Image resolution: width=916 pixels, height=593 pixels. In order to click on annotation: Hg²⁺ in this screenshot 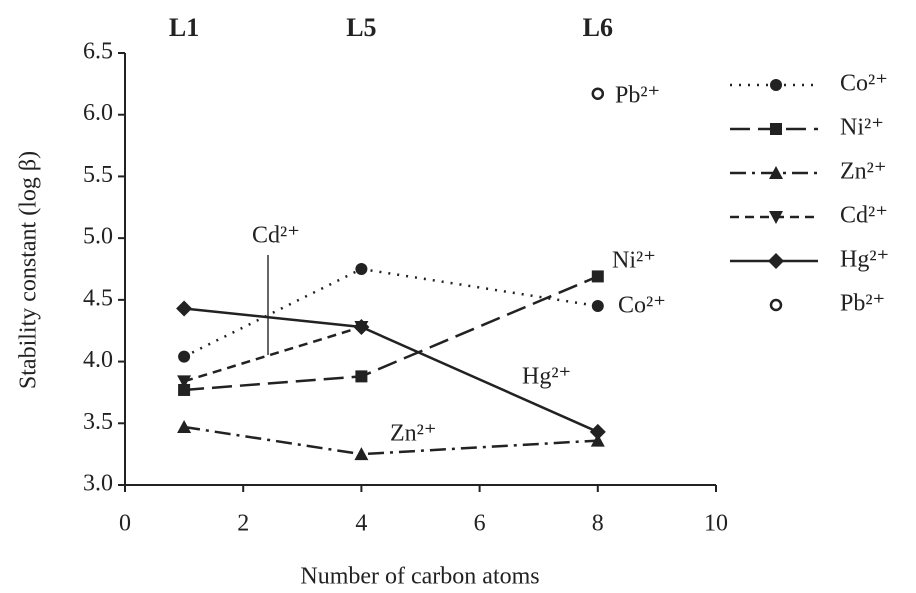, I will do `click(546, 377)`.